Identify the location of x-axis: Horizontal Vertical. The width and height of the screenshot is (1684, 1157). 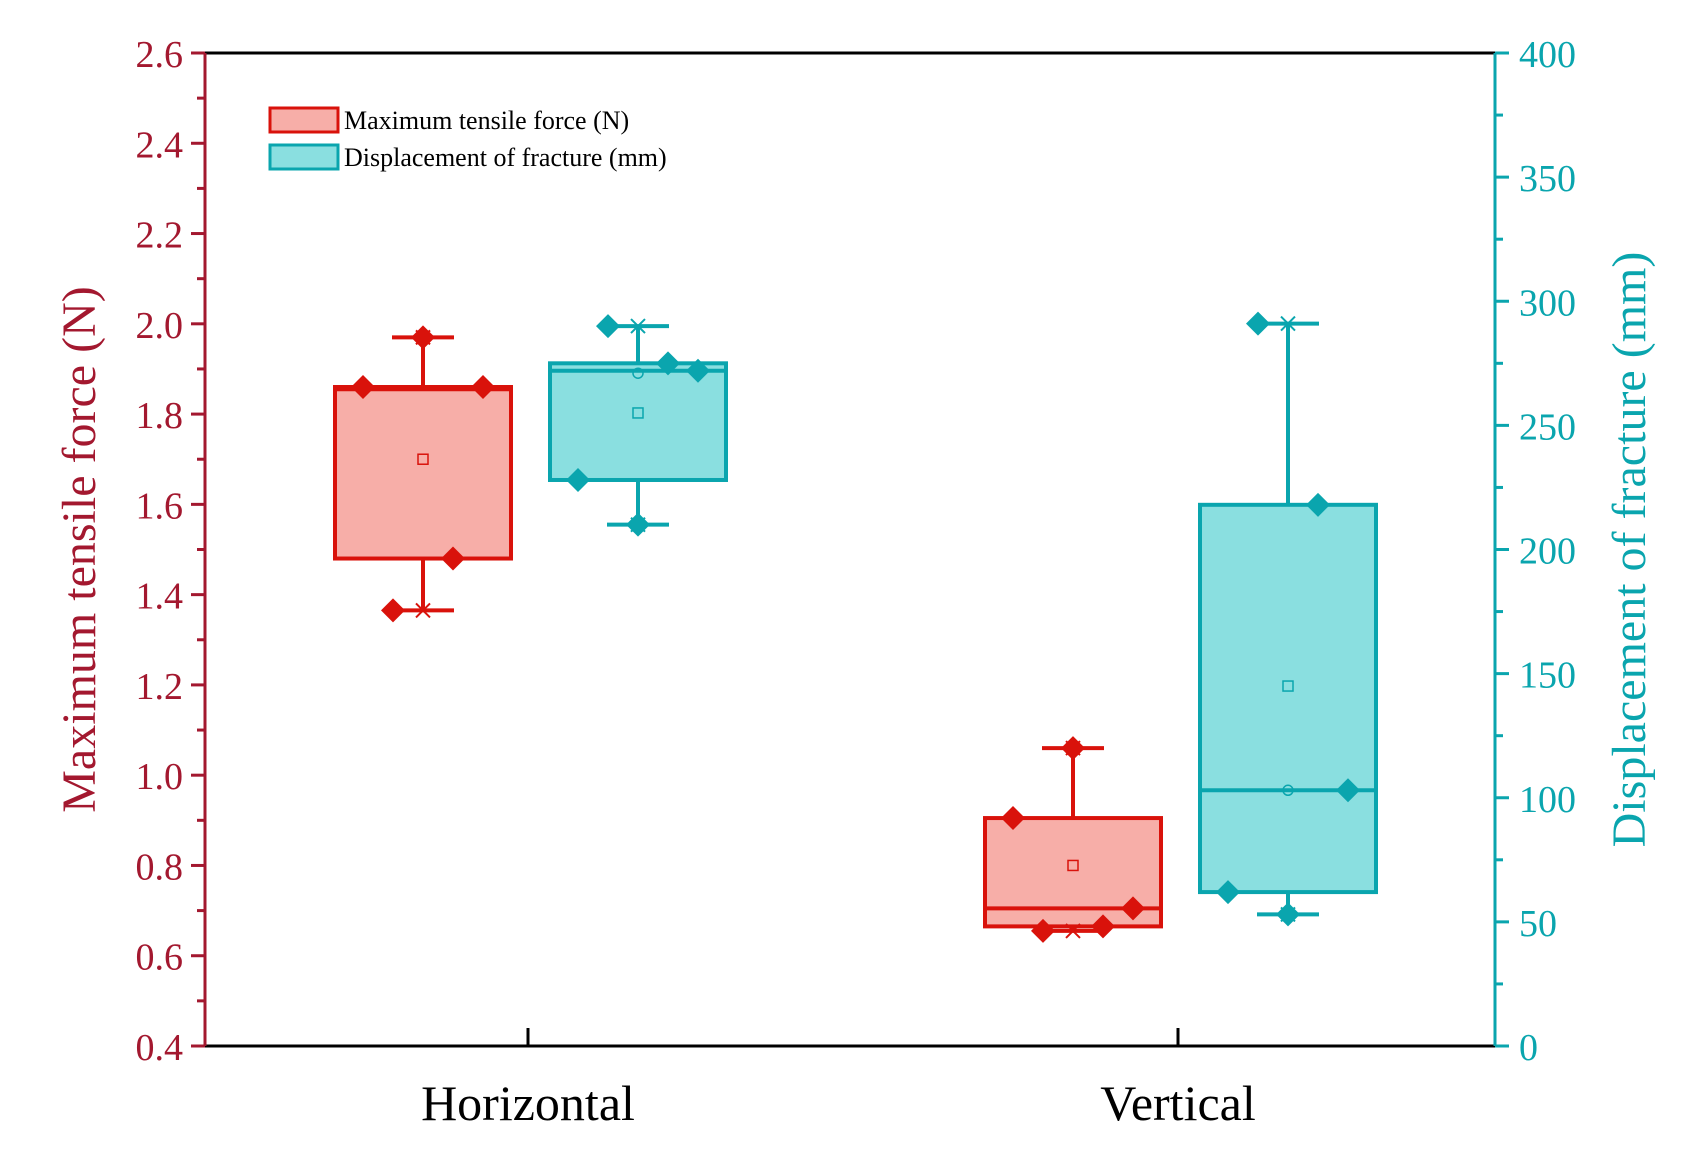
(838, 1079).